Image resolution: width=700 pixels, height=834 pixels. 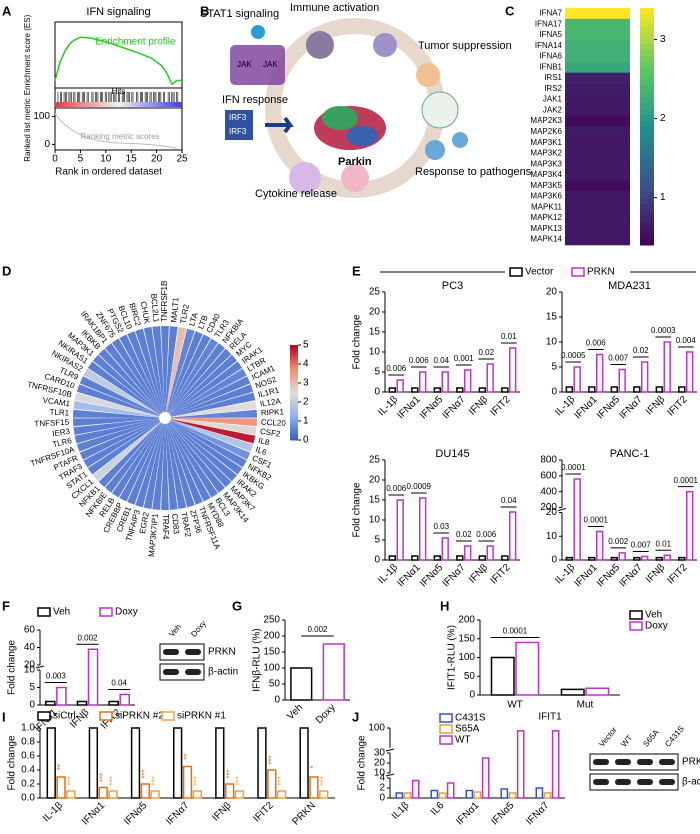 What do you see at coordinates (182, 652) in the screenshot?
I see `blot-frame` at bounding box center [182, 652].